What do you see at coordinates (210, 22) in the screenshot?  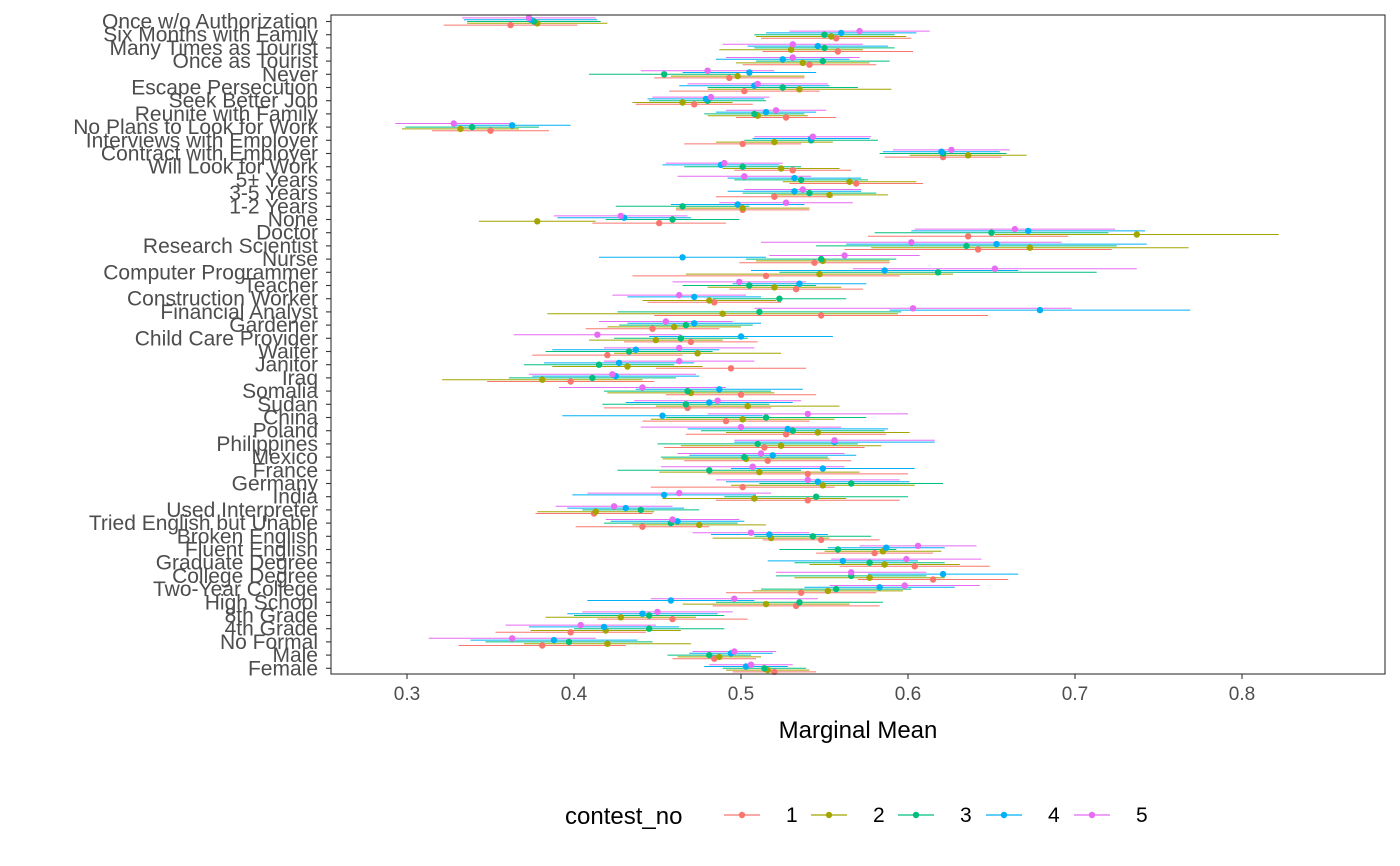 I see `y-tick-label: Once w/o Authorization` at bounding box center [210, 22].